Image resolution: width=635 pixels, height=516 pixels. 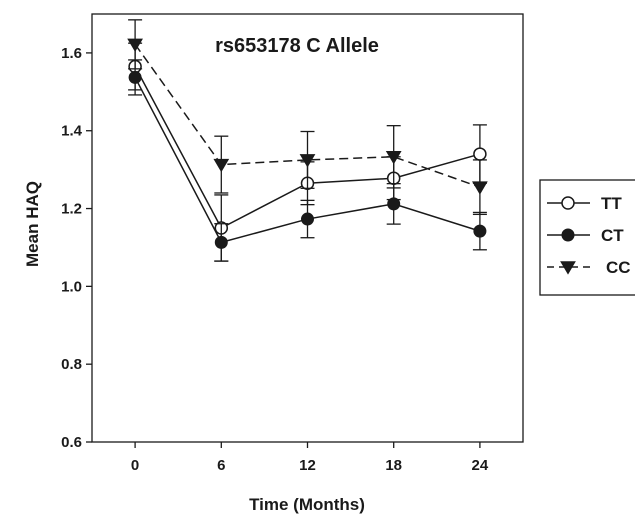 What do you see at coordinates (618, 267) in the screenshot?
I see `legend-label: CC` at bounding box center [618, 267].